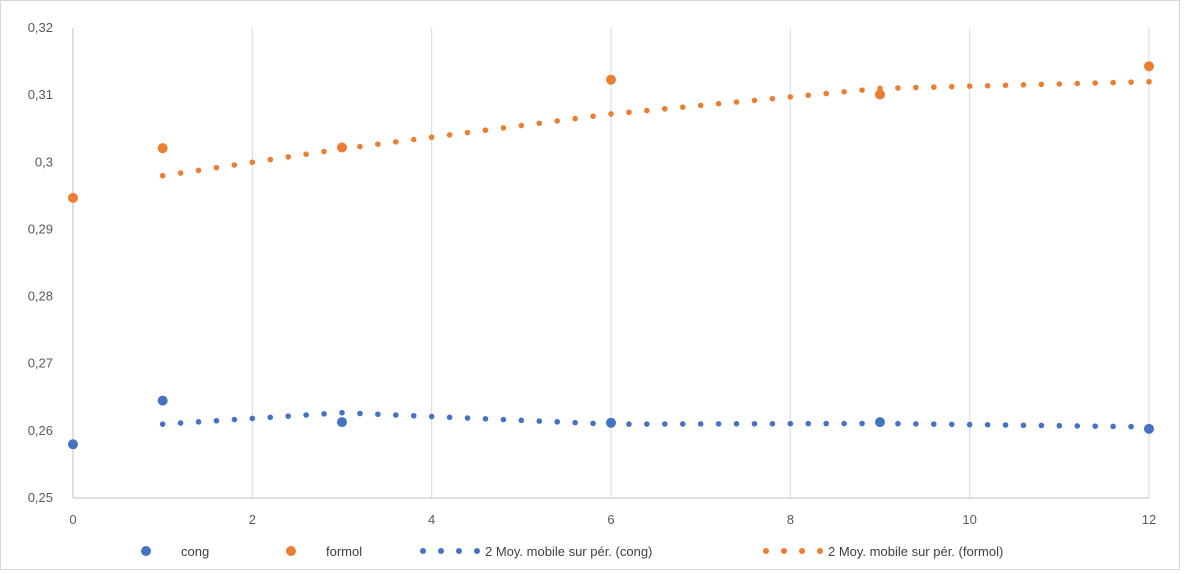 The height and width of the screenshot is (574, 1184). Describe the element at coordinates (568, 551) in the screenshot. I see `legend-label: 2 Moy. mobile sur pér. (cong)` at that location.